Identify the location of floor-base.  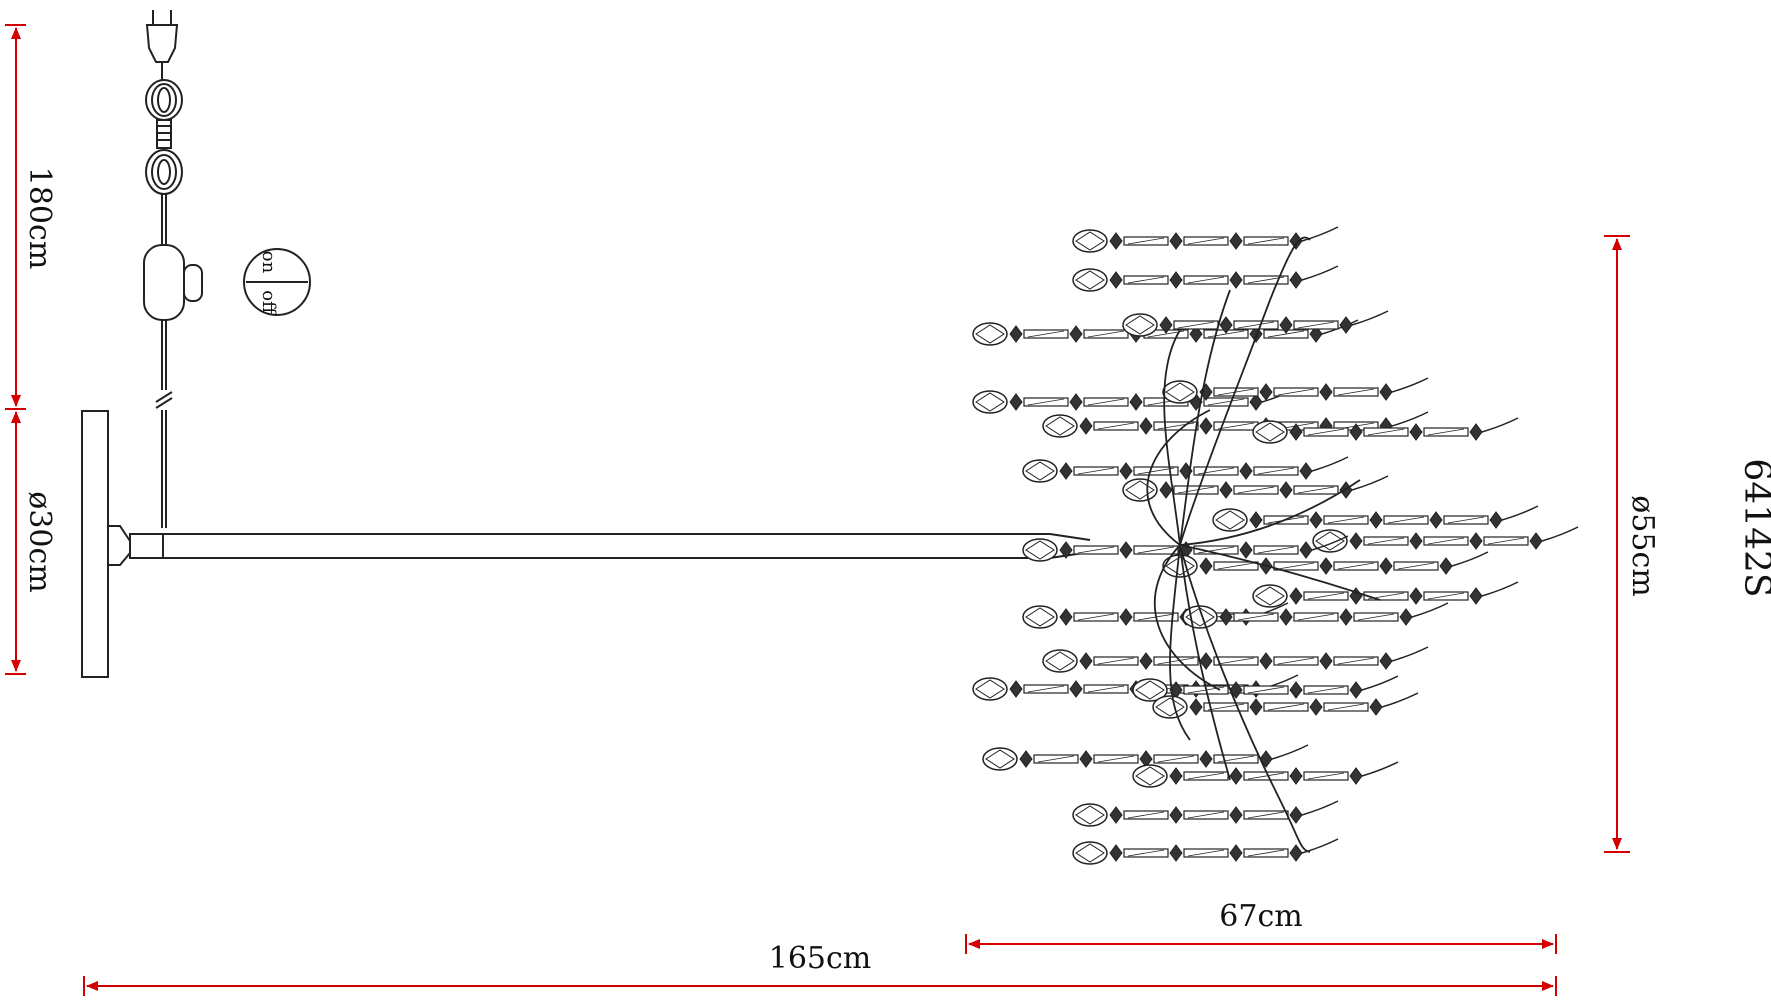
(122, 544).